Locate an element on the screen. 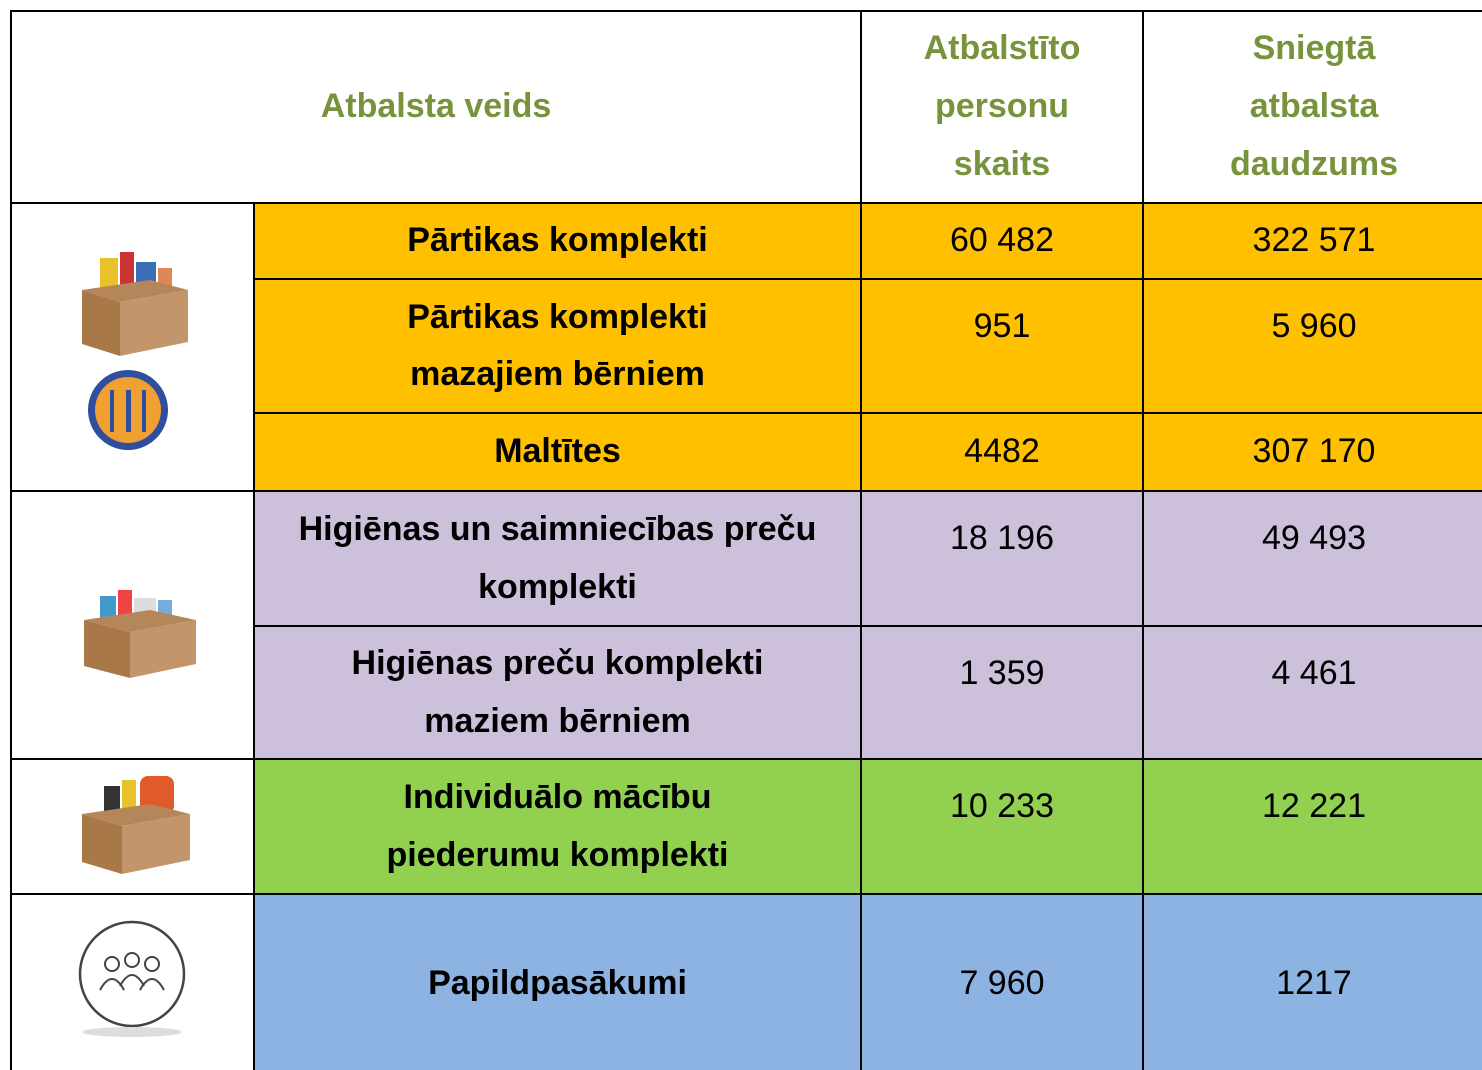 This screenshot has height=1070, width=1482. row-name-text: Pārtikas komplekti is located at coordinates (557, 240).